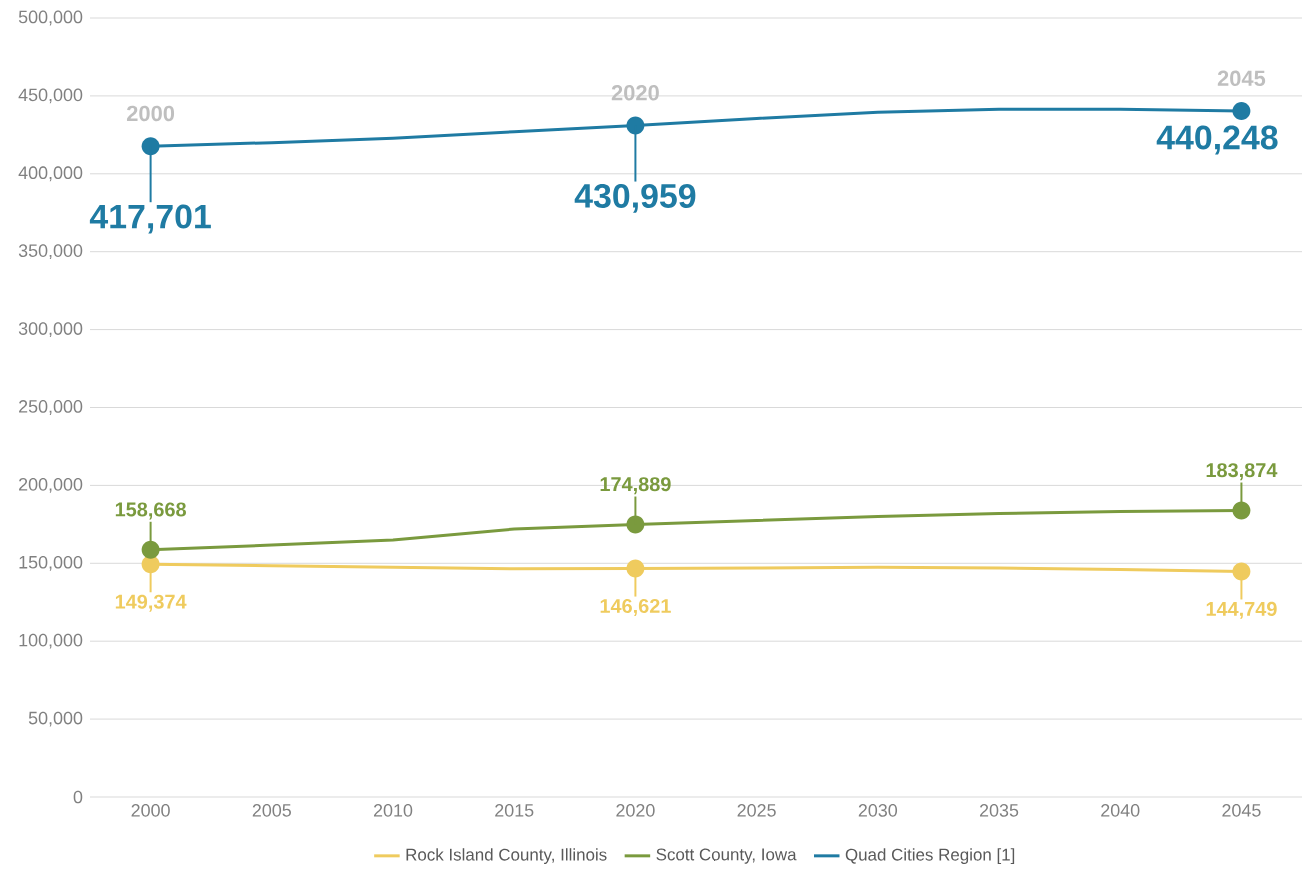  What do you see at coordinates (506, 856) in the screenshot?
I see `legend-label: Rock Island County, Illinois` at bounding box center [506, 856].